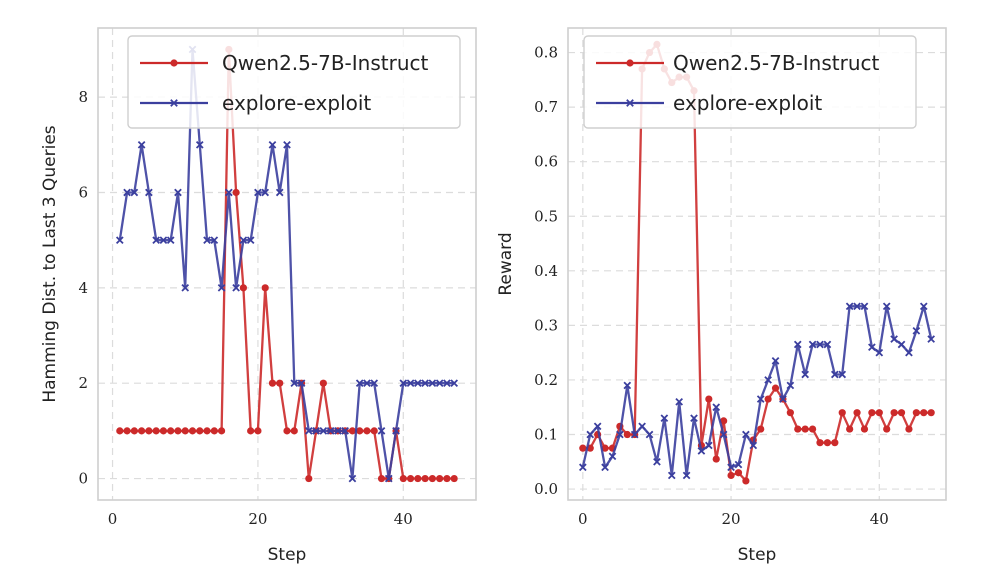  I want to click on left-y-tick-label: 8, so click(83, 97).